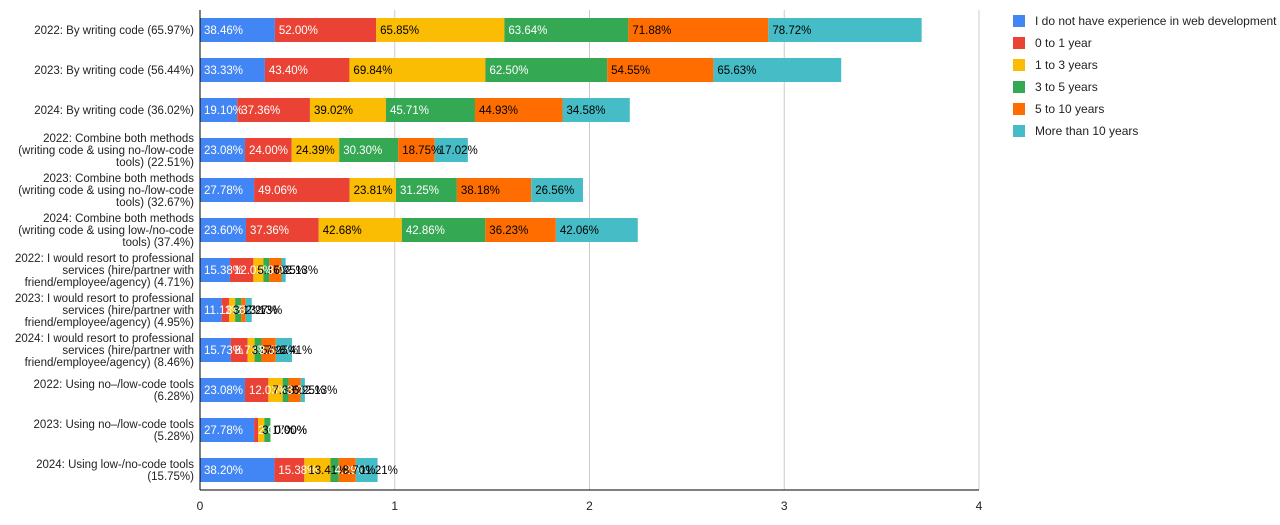 This screenshot has width=1280, height=525. I want to click on category-label-line: 2022: By writing code (65.97%), so click(114, 31).